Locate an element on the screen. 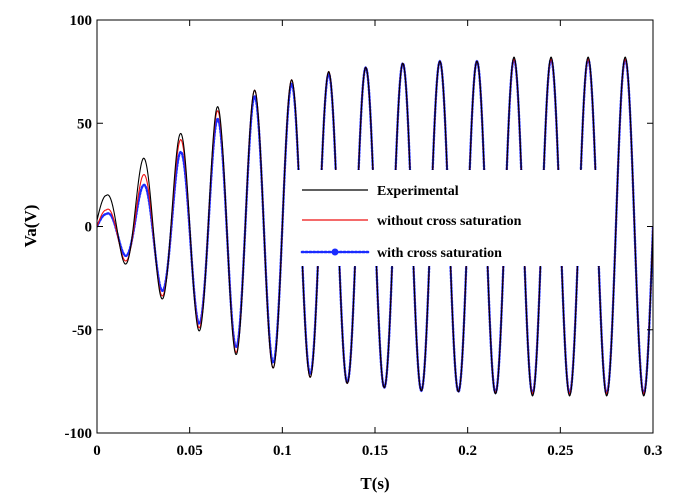 The image size is (690, 496). x-tick-label: 0.15 is located at coordinates (375, 451).